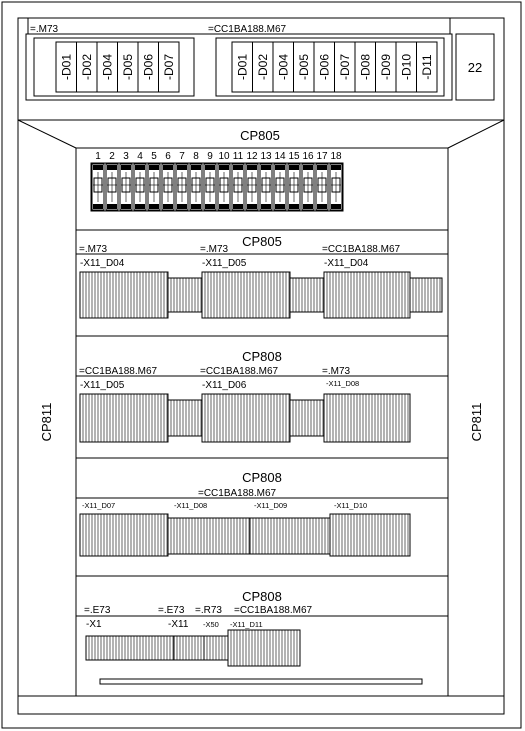  What do you see at coordinates (342, 383) in the screenshot?
I see `section-2-block-3-label: -X11_D08` at bounding box center [342, 383].